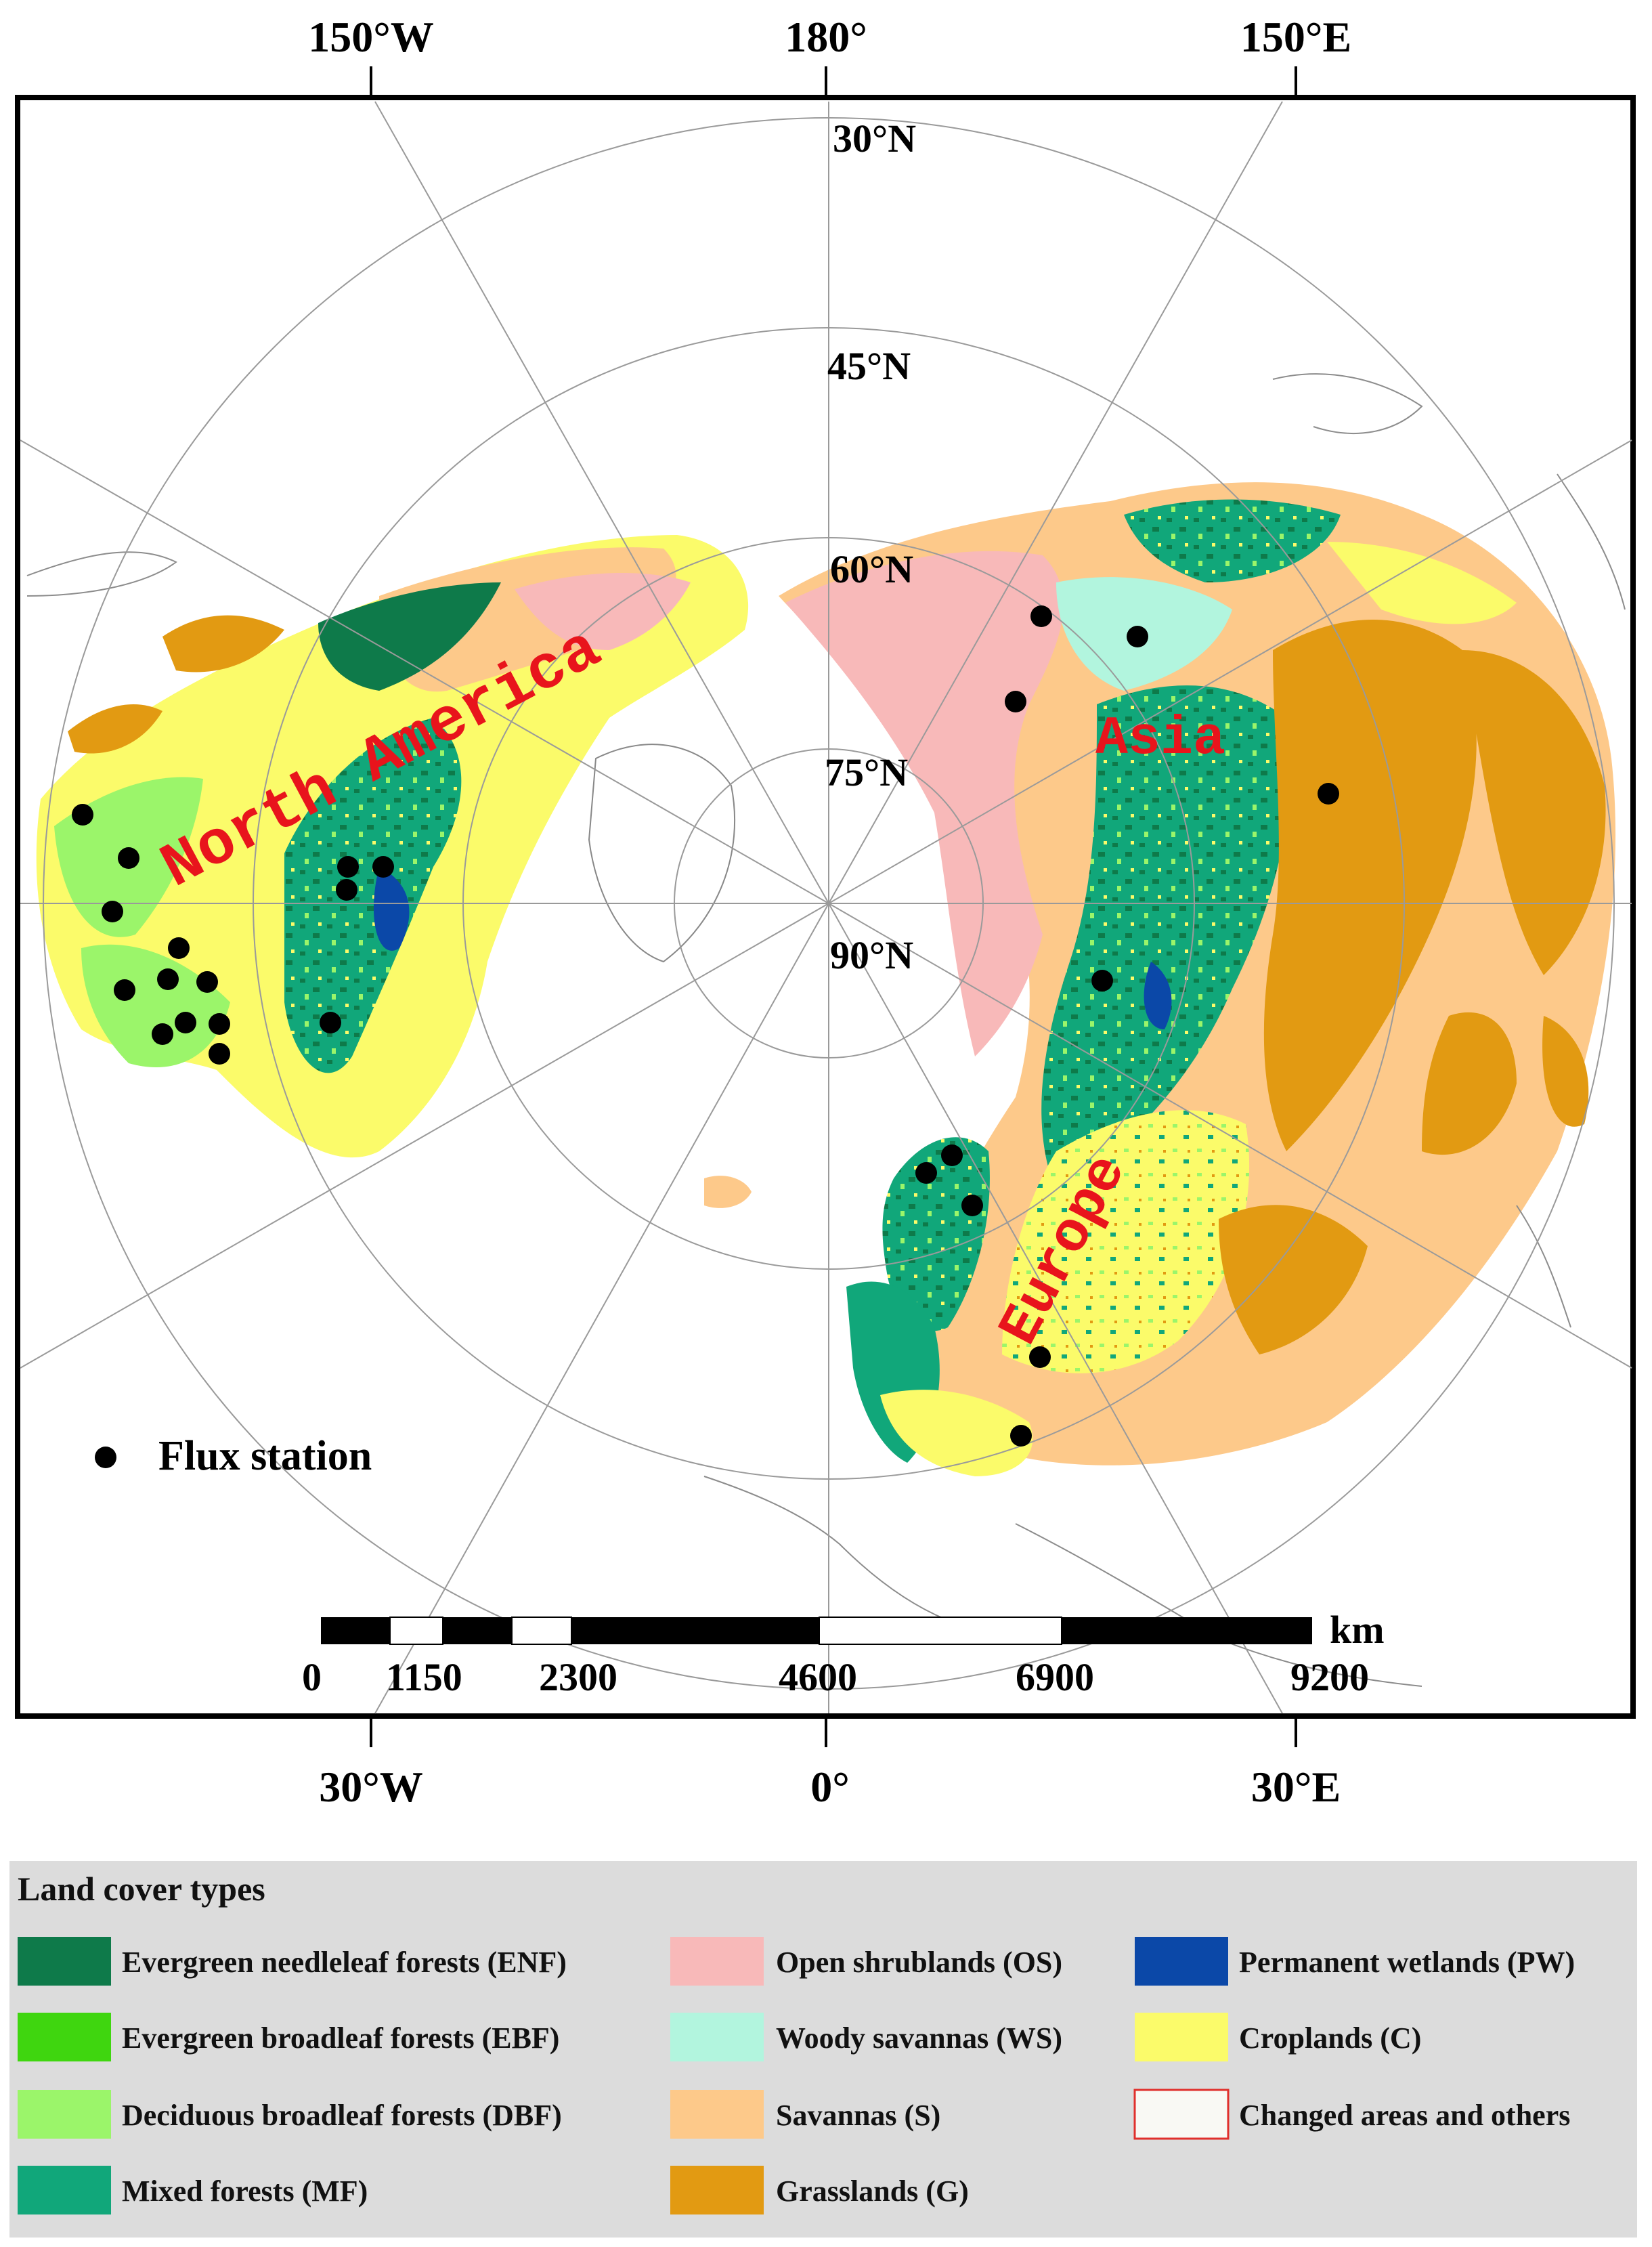 The width and height of the screenshot is (1652, 2247). I want to click on scale-bar-unit: km, so click(1358, 1630).